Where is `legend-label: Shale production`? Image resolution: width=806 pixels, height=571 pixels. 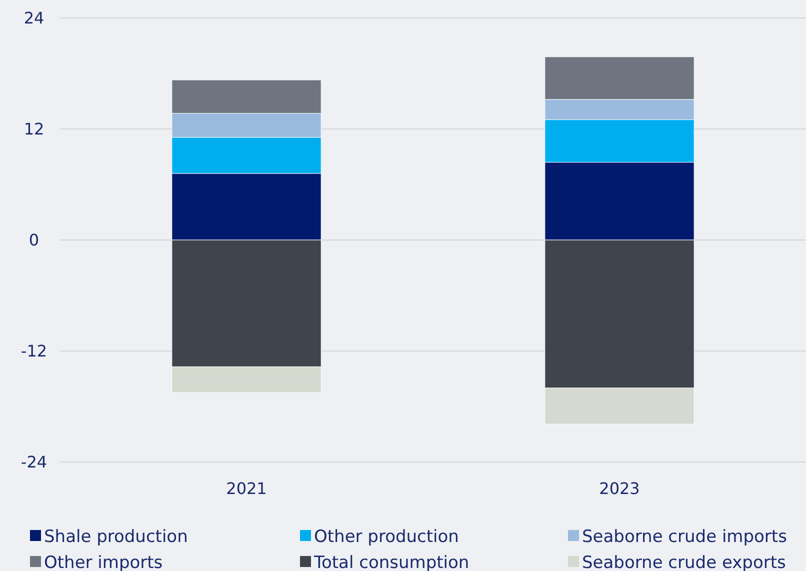
legend-label: Shale production is located at coordinates (116, 536).